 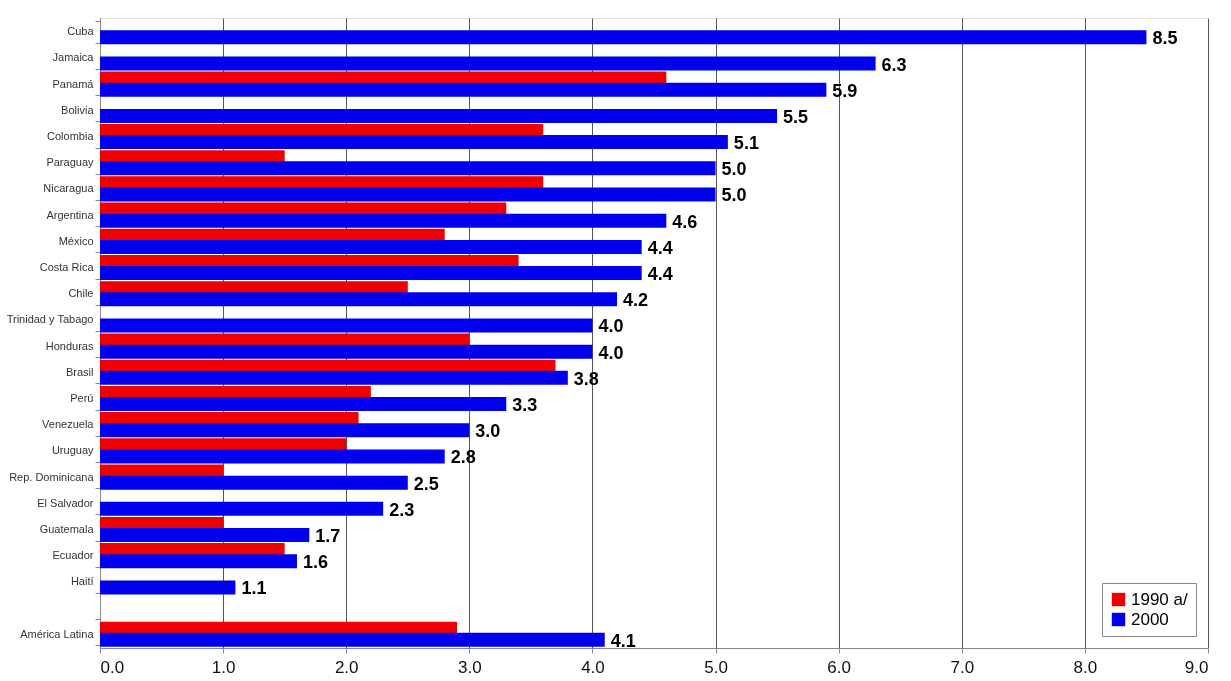 What do you see at coordinates (1196, 667) in the screenshot?
I see `x-tick-label: 9.0` at bounding box center [1196, 667].